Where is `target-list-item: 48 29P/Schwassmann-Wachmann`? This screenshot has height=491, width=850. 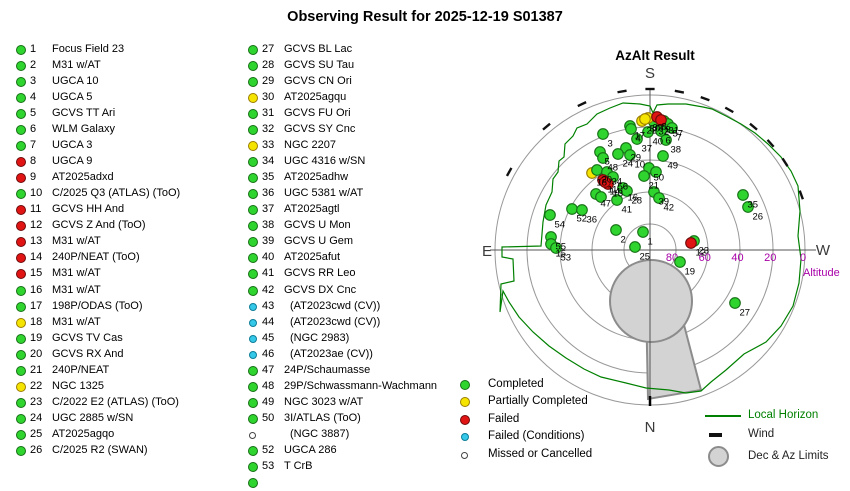 target-list-item: 48 29P/Schwassmann-Wachmann is located at coordinates (362, 387).